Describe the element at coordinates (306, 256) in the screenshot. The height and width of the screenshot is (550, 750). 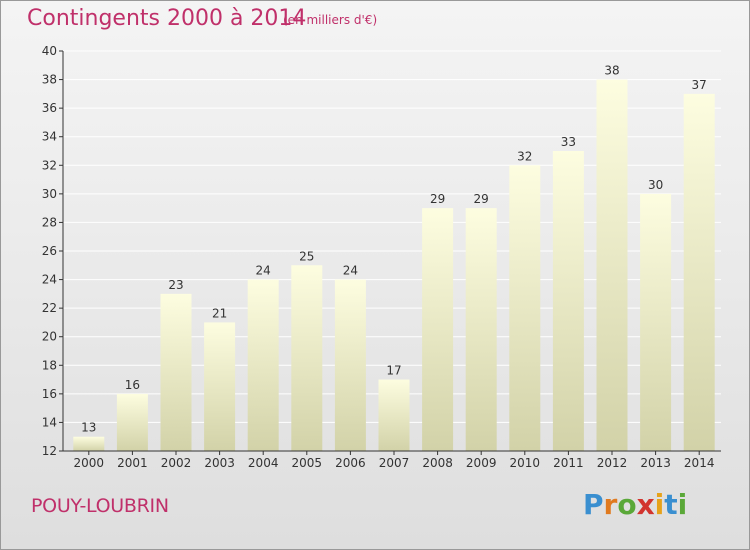
I see `data-label: 25` at that location.